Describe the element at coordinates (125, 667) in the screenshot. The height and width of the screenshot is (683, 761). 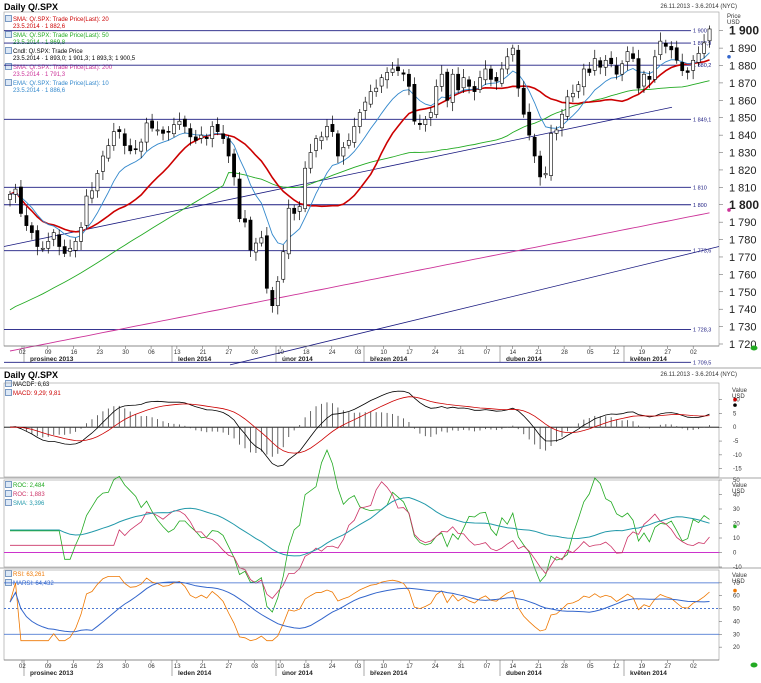
I see `x-tick-label: 30` at that location.